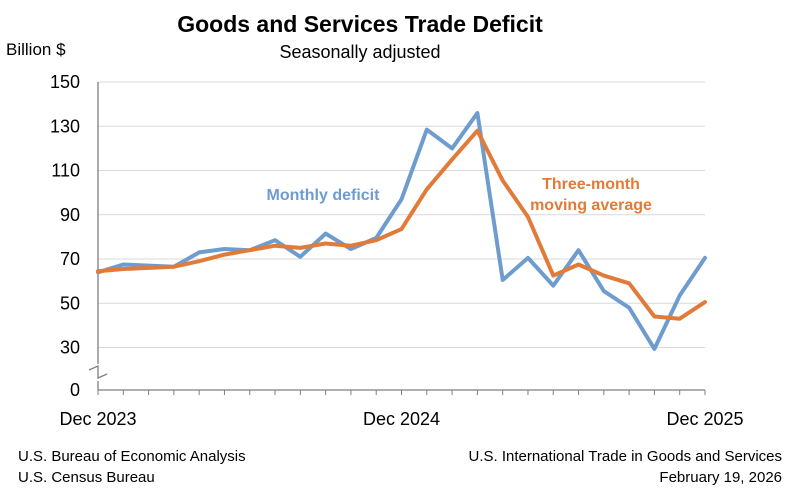  Describe the element at coordinates (591, 195) in the screenshot. I see `moving-average-label: Three-month moving average` at that location.